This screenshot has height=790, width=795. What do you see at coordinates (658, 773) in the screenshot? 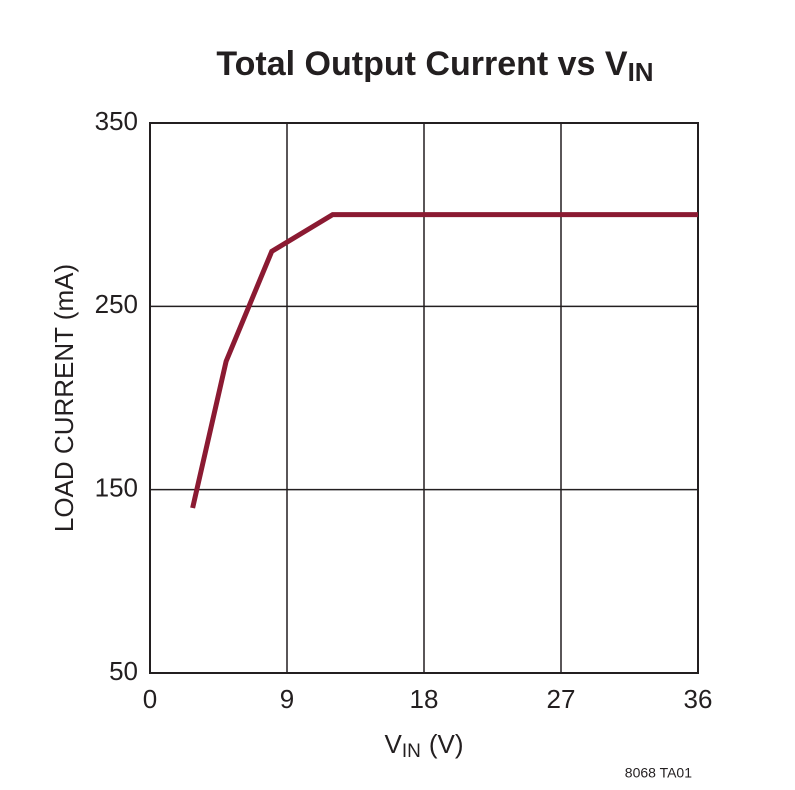
I see `footnote: 8068 TA01` at bounding box center [658, 773].